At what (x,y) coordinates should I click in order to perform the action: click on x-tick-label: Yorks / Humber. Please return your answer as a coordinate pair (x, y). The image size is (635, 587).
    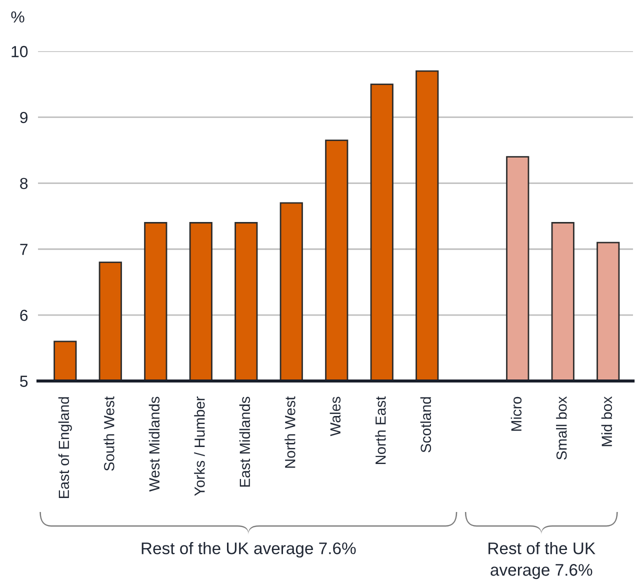
    Looking at the image, I should click on (199, 446).